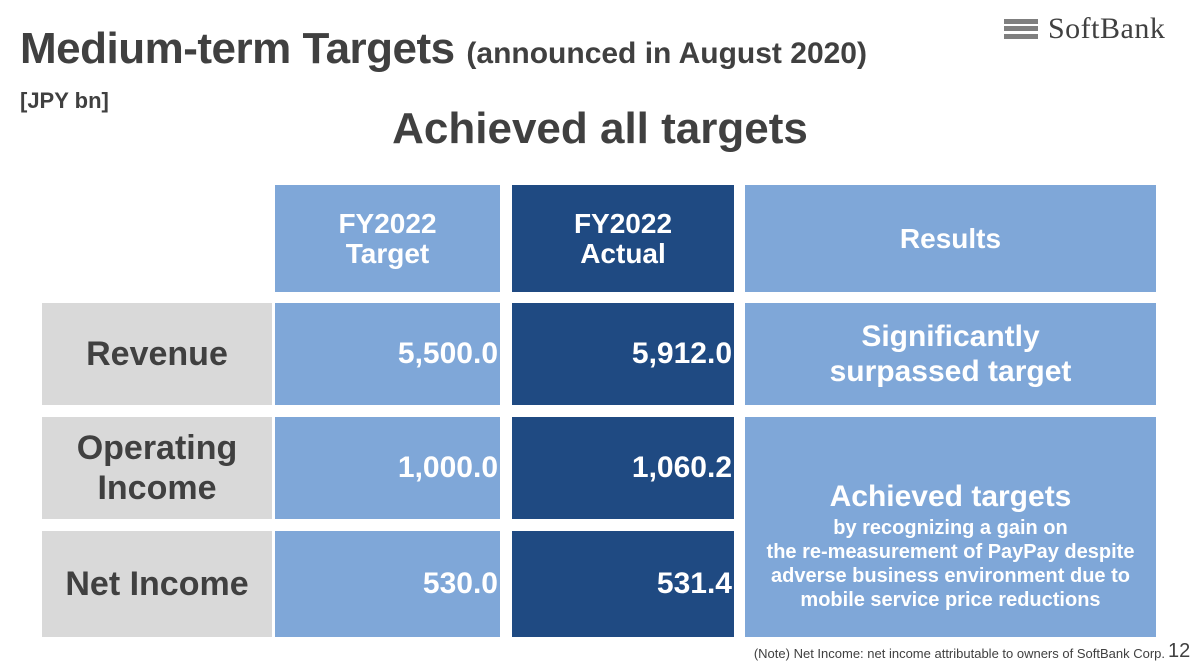  What do you see at coordinates (950, 354) in the screenshot?
I see `result-revenue: Significantly surpassed target` at bounding box center [950, 354].